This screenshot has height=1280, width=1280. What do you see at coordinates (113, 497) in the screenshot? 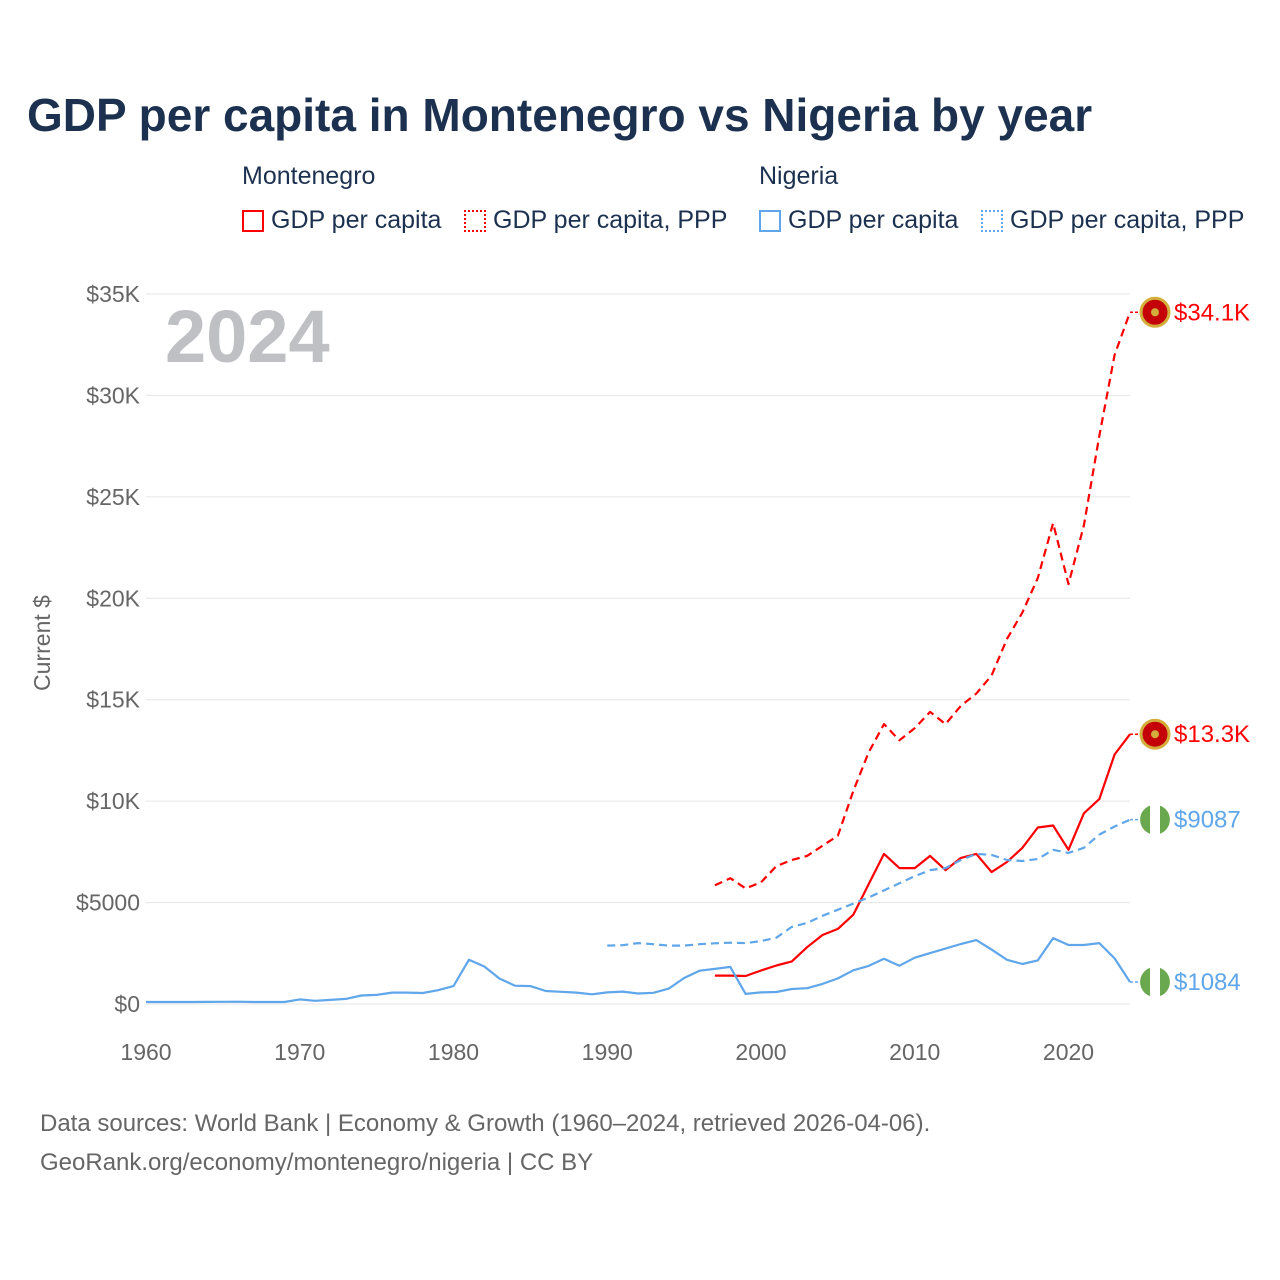
I see `y-tick-label: $25K` at bounding box center [113, 497].